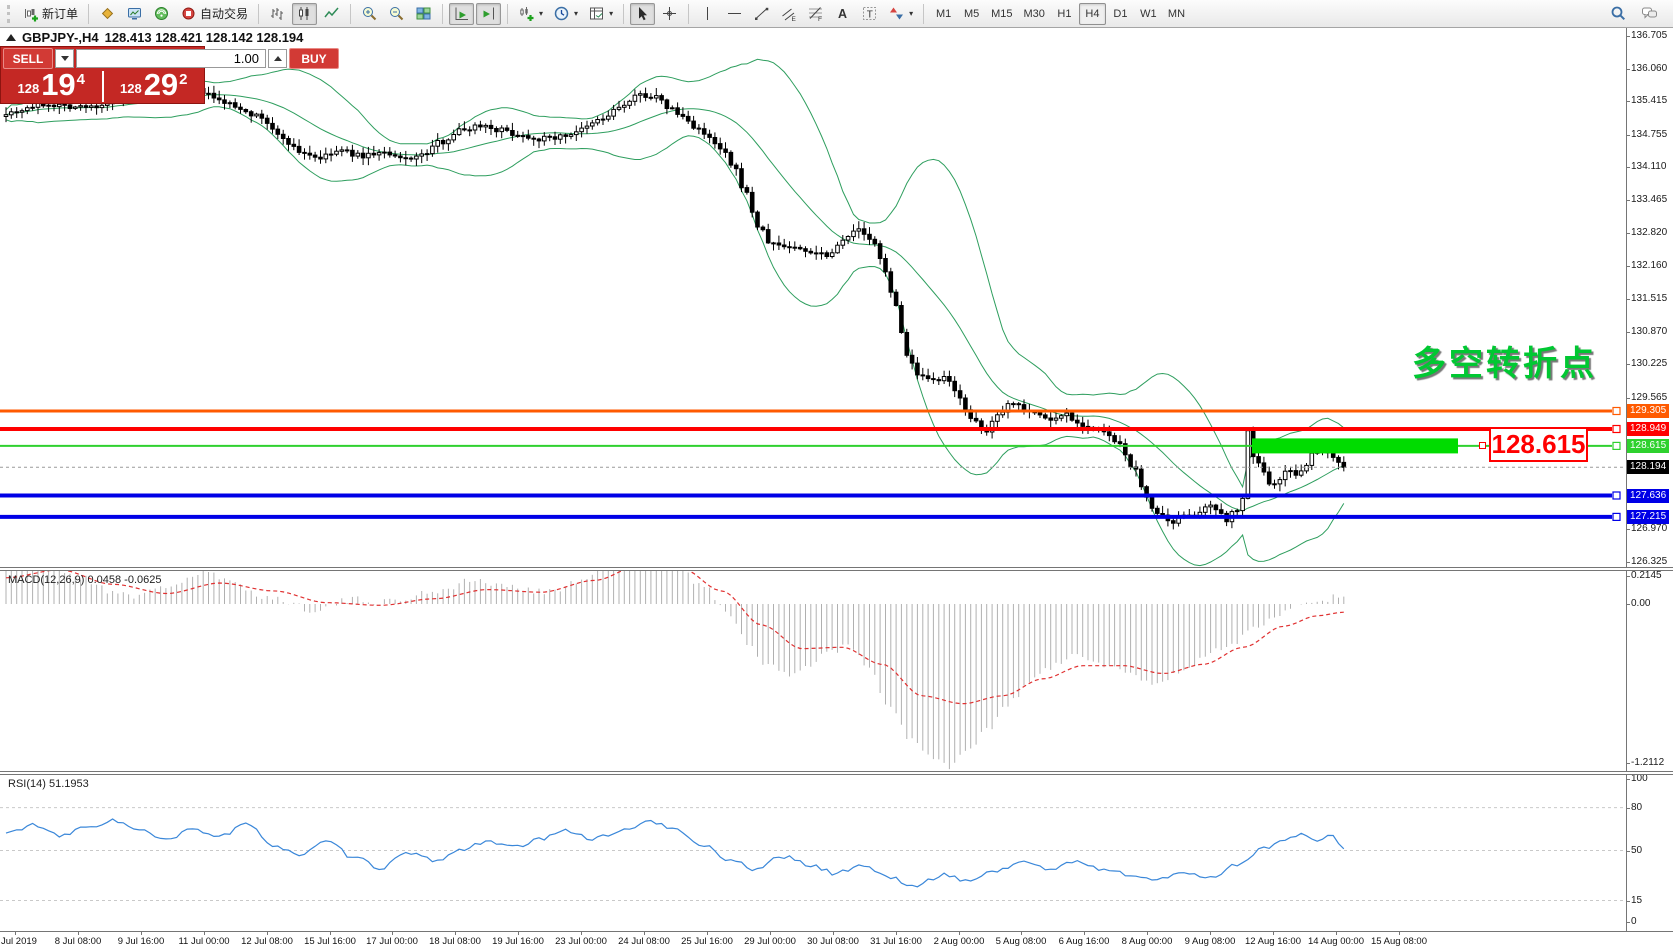 This screenshot has height=952, width=1673. Describe the element at coordinates (1637, 850) in the screenshot. I see `rsi-axis-label: 50` at that location.